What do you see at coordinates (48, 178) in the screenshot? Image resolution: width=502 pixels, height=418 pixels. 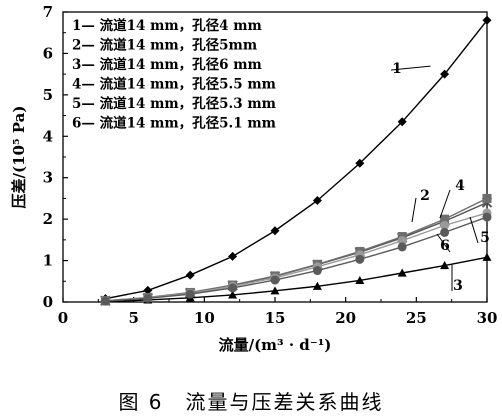 I see `y-tick-label: 3` at bounding box center [48, 178].